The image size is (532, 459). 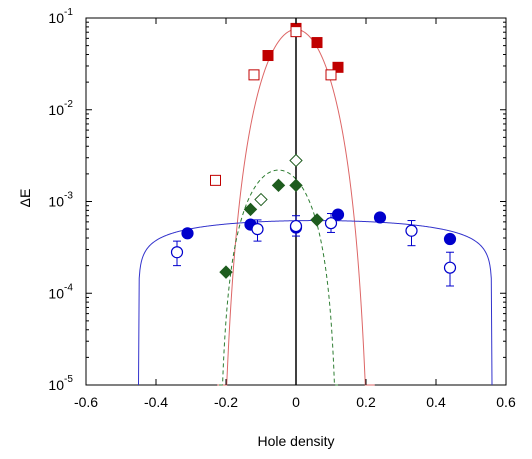 I want to click on y-tick-exponent: -5, so click(x=68, y=379).